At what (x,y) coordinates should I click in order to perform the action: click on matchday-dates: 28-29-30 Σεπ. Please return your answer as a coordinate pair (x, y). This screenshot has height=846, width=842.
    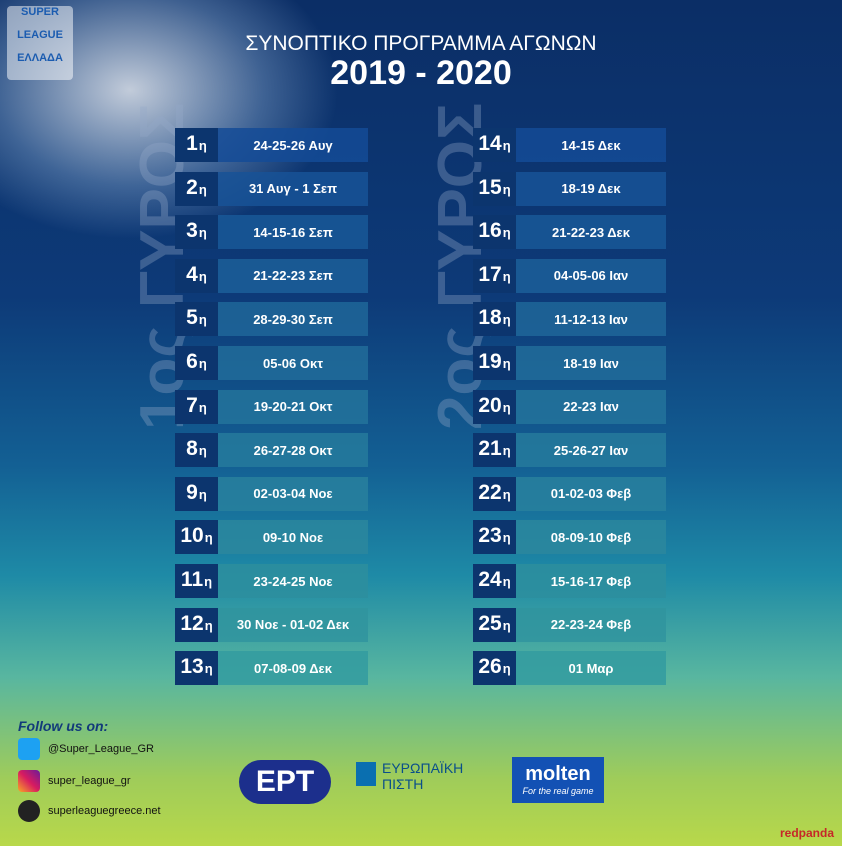
    Looking at the image, I should click on (293, 319).